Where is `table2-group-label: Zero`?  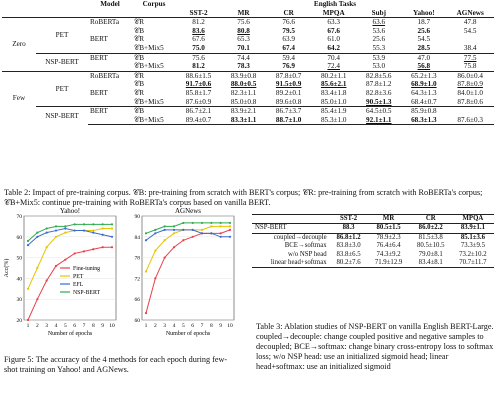 table2-group-label: Zero is located at coordinates (19, 44).